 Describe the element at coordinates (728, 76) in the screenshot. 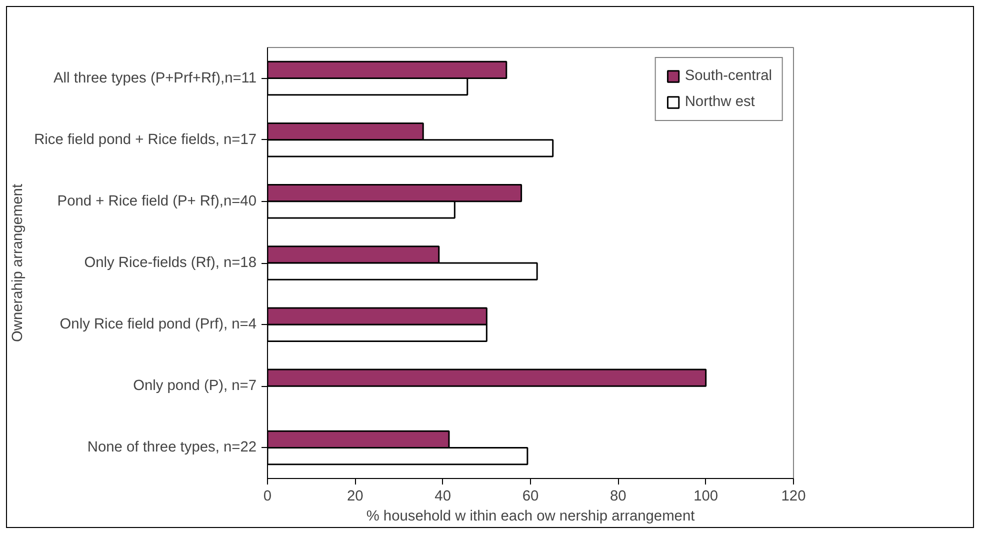

I see `legend-label: South-central` at that location.